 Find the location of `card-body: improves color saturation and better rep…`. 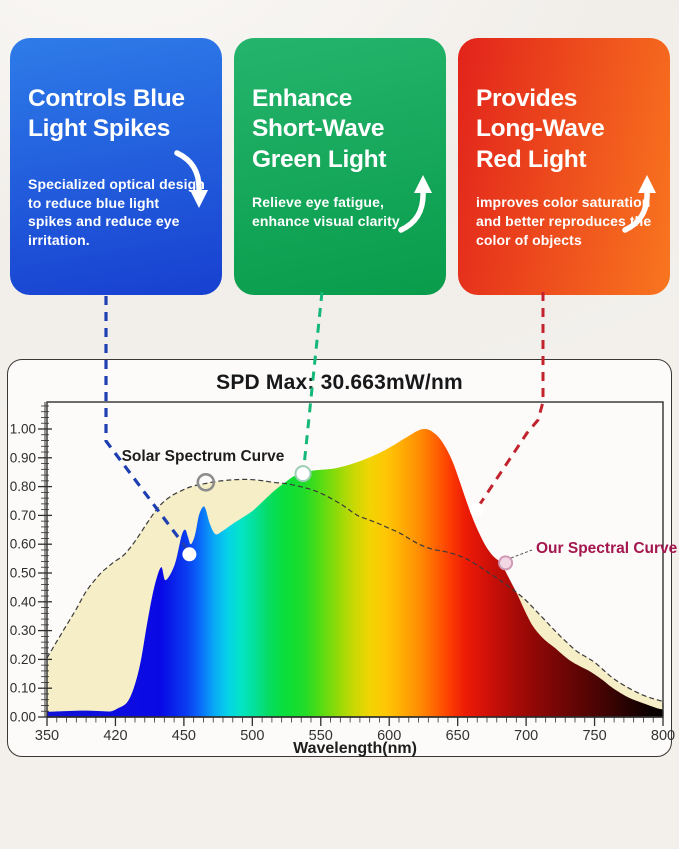

card-body: improves color saturation and better rep… is located at coordinates (564, 221).